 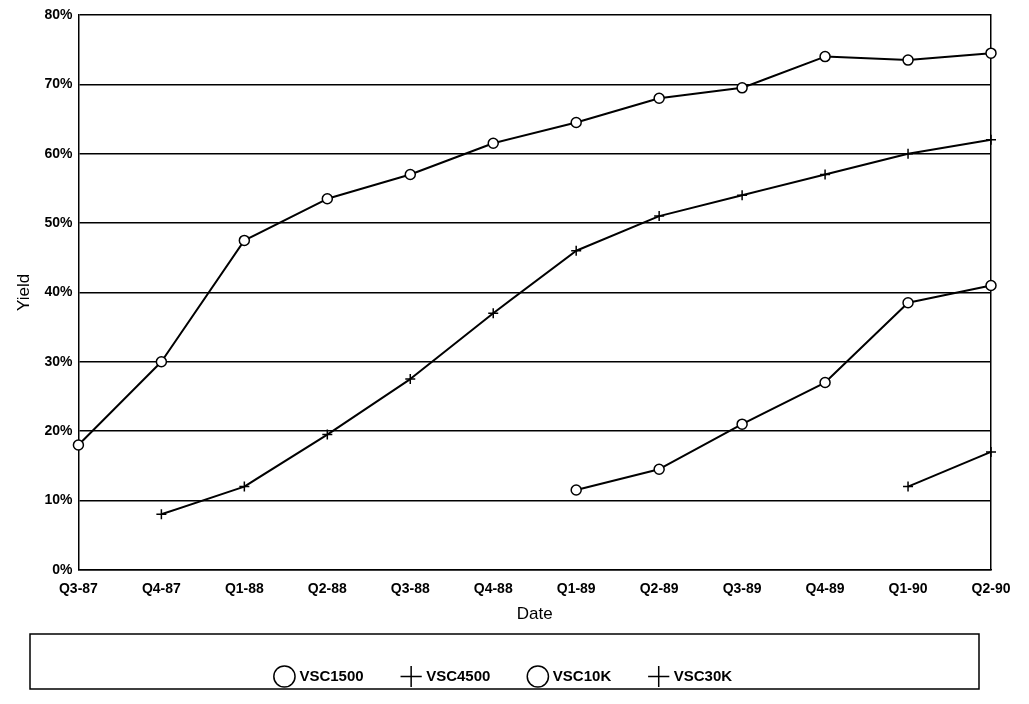 What do you see at coordinates (576, 588) in the screenshot?
I see `x-tick-label: Q1-89` at bounding box center [576, 588].